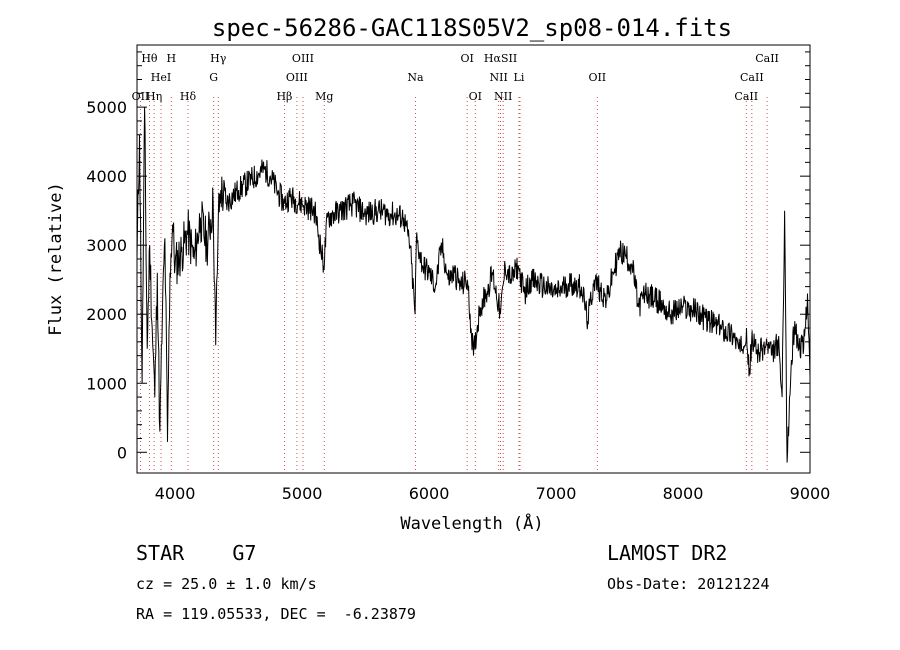 The height and width of the screenshot is (650, 900). I want to click on line-label: G, so click(213, 77).